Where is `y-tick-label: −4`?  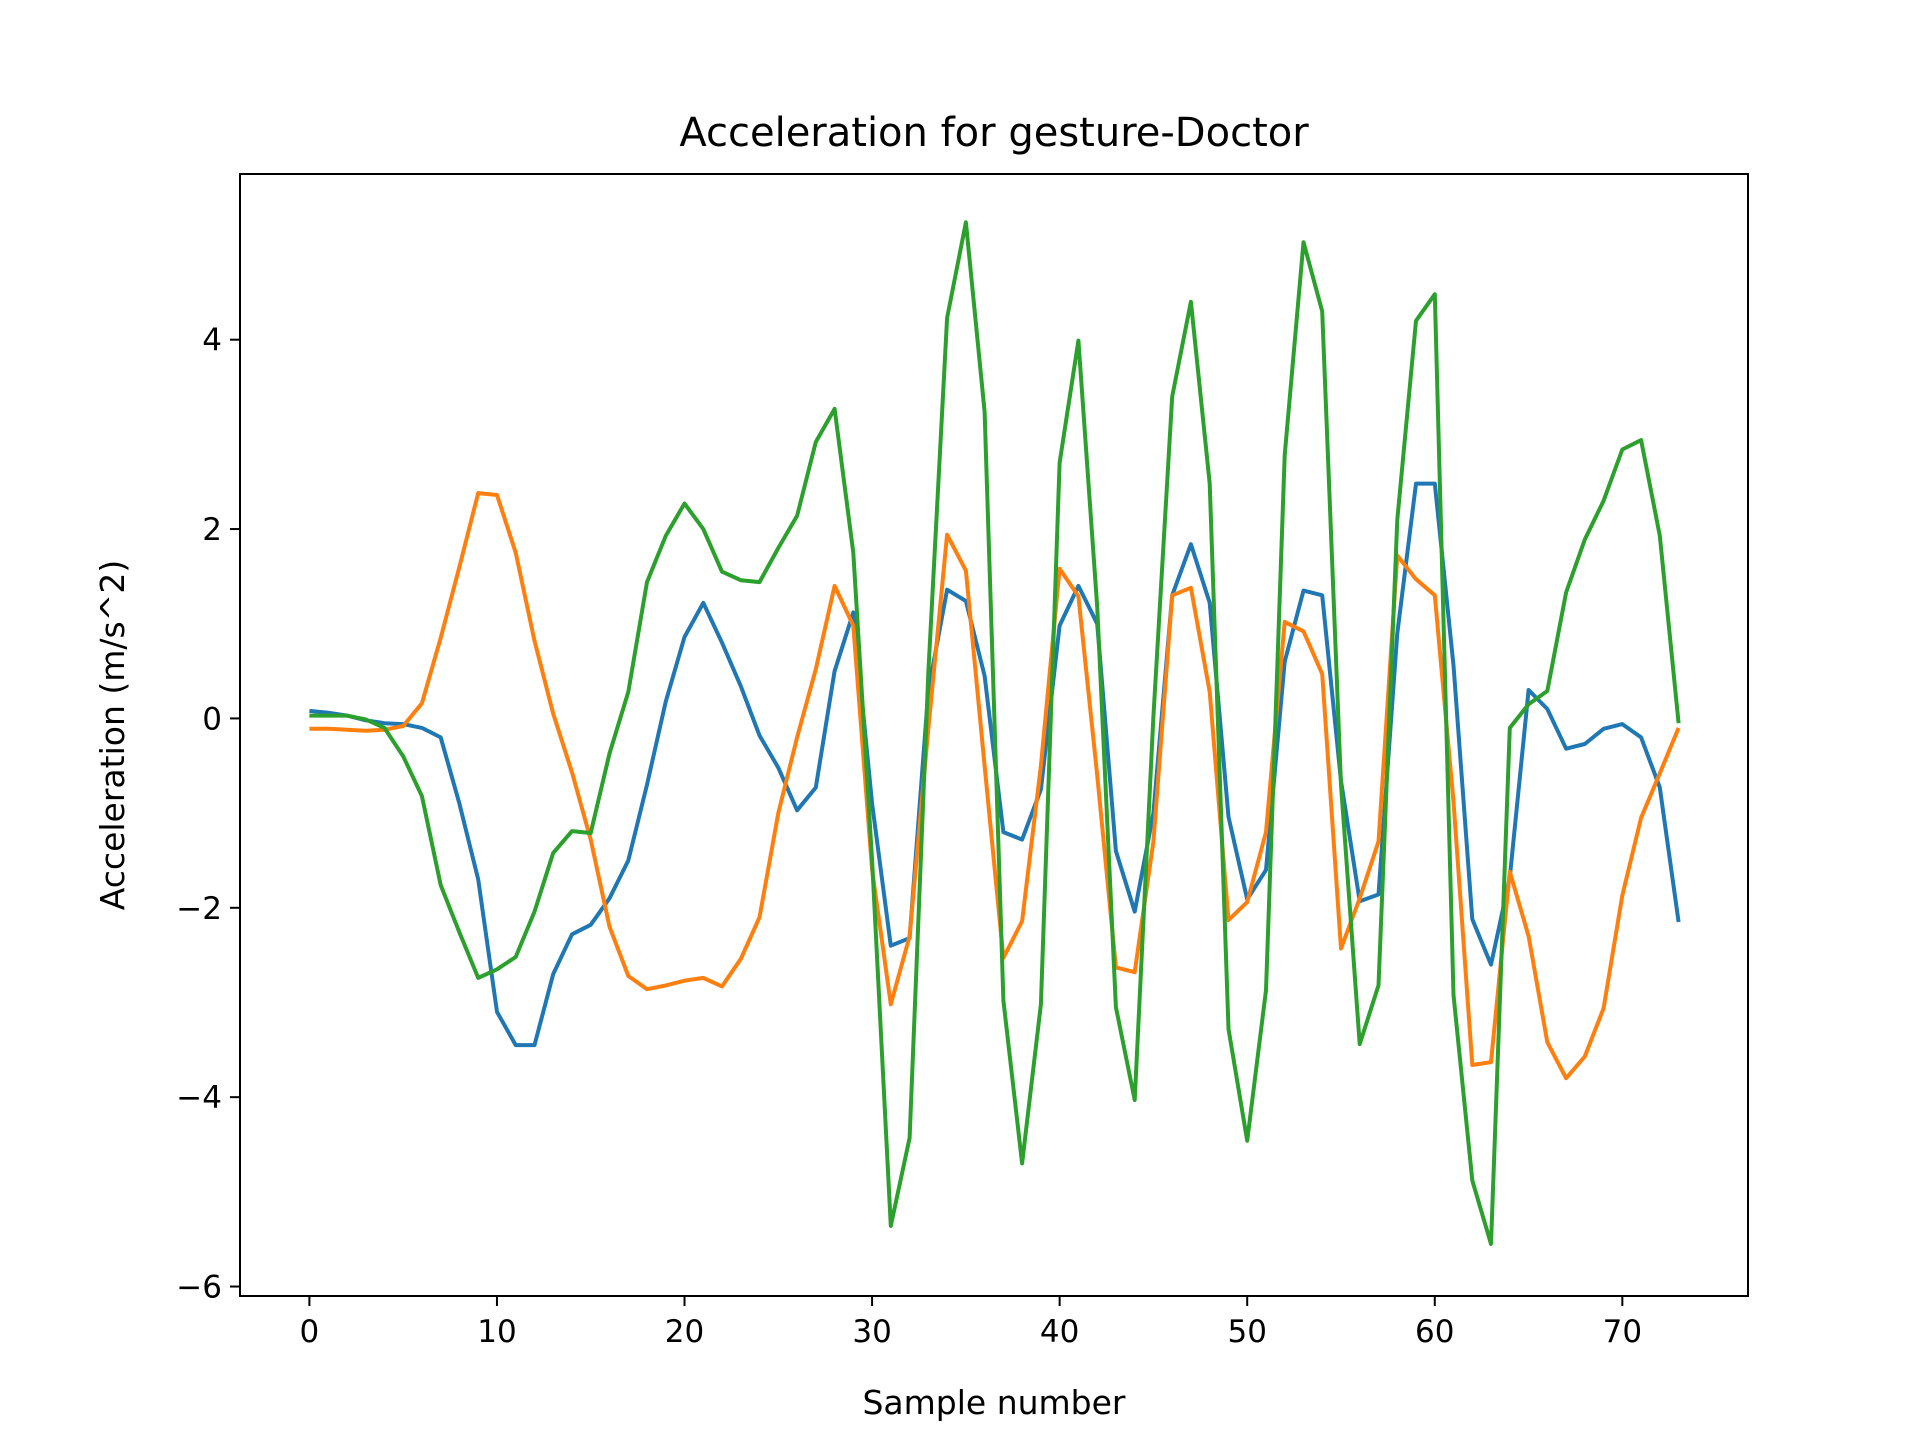 y-tick-label: −4 is located at coordinates (199, 1098).